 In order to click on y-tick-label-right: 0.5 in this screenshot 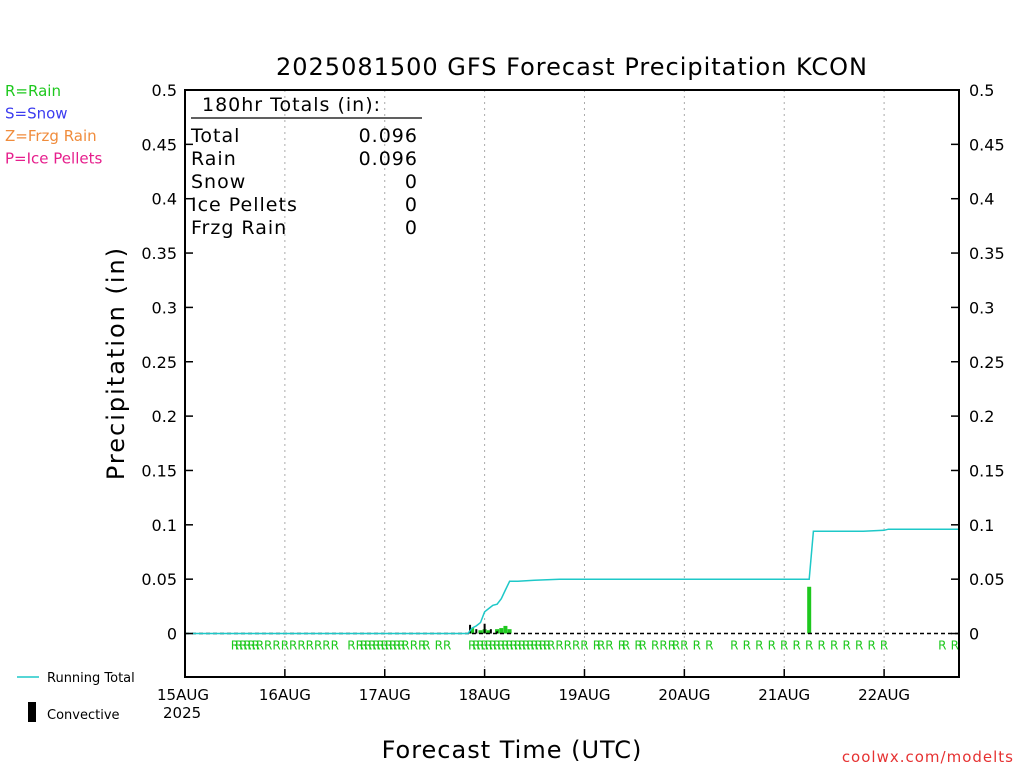, I will do `click(981, 90)`.